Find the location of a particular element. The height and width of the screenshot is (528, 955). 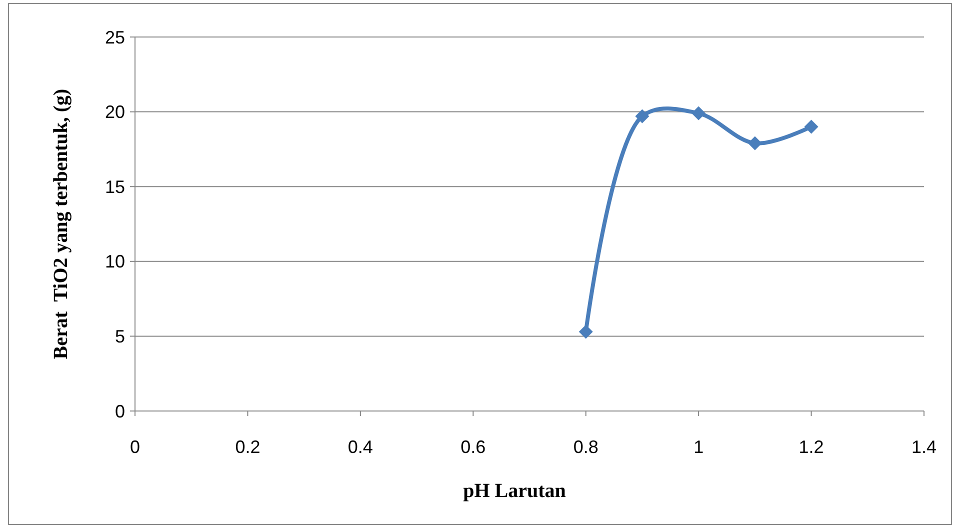

y-tick-label: 5 is located at coordinates (119, 336).